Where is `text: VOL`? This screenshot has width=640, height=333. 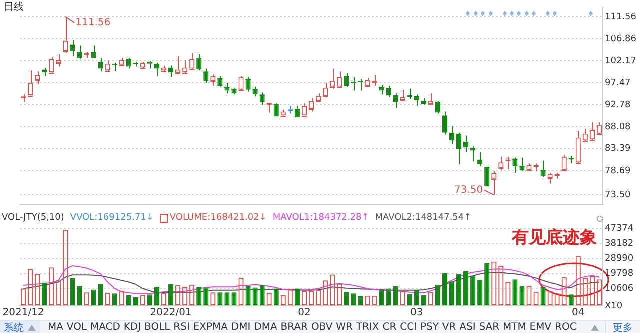
text: VOL is located at coordinates (77, 327).